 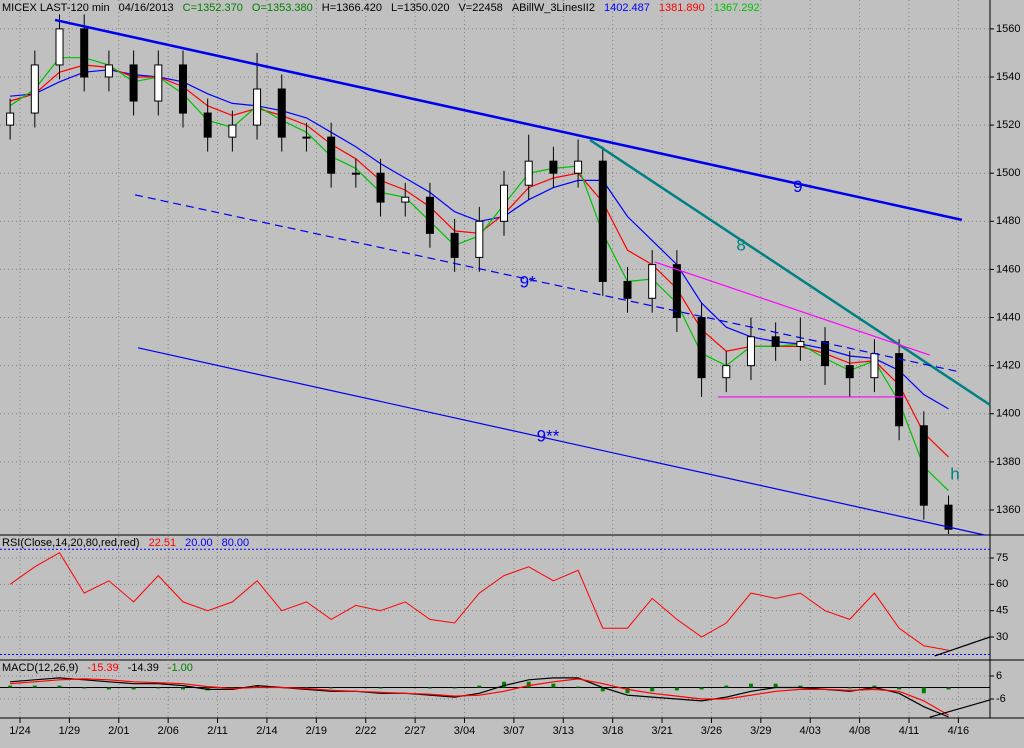 What do you see at coordinates (627, 8) in the screenshot?
I see `header-value: 1402.487` at bounding box center [627, 8].